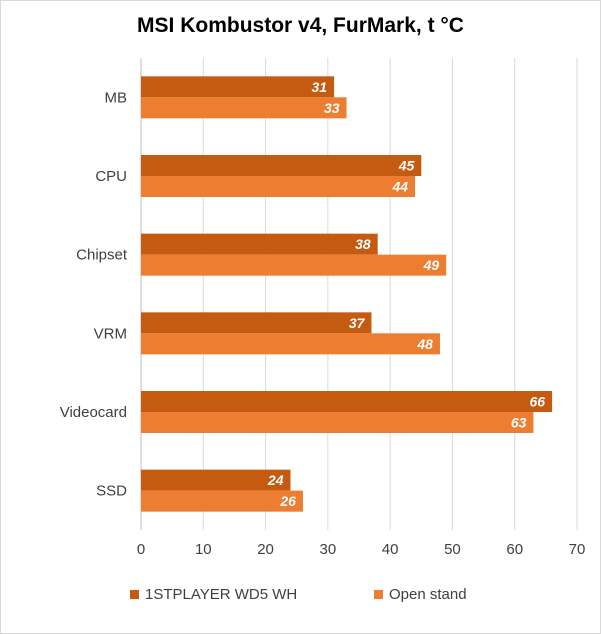 Image resolution: width=601 pixels, height=634 pixels. What do you see at coordinates (111, 491) in the screenshot?
I see `category-label: SSD` at bounding box center [111, 491].